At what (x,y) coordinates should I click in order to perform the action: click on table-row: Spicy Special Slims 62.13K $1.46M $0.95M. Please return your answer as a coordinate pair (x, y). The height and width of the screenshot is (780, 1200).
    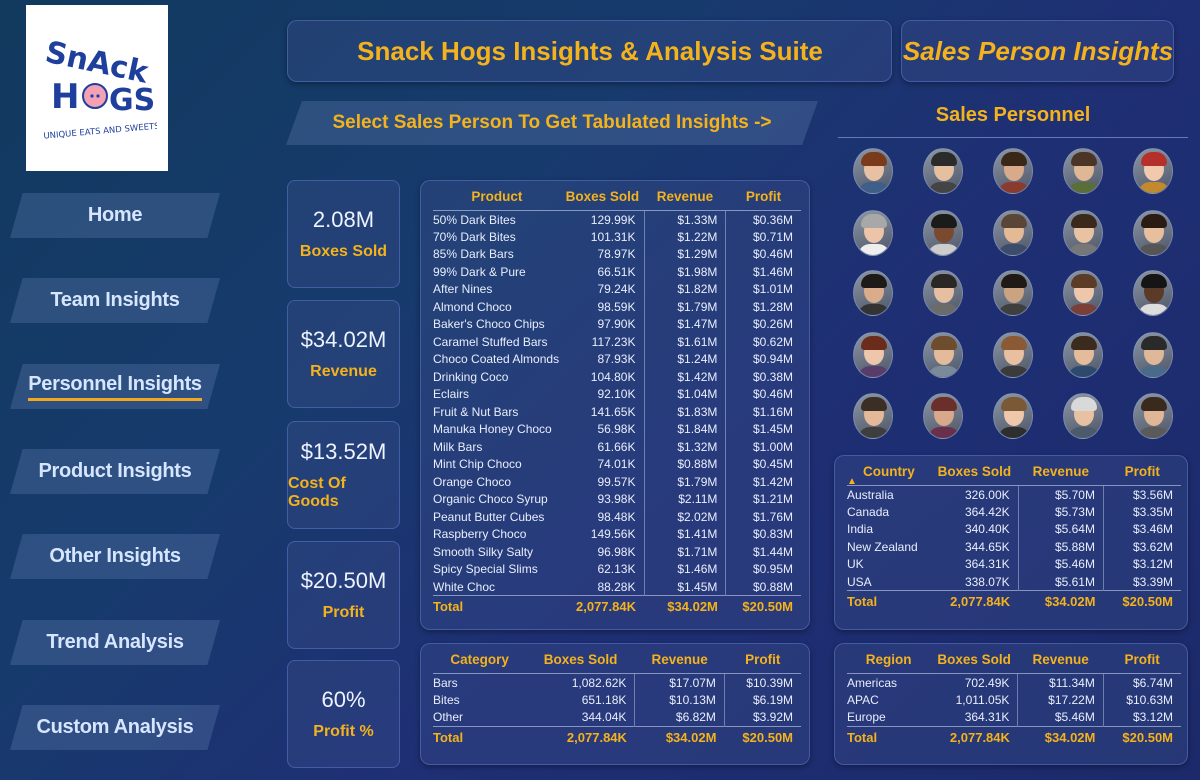
    Looking at the image, I should click on (617, 569).